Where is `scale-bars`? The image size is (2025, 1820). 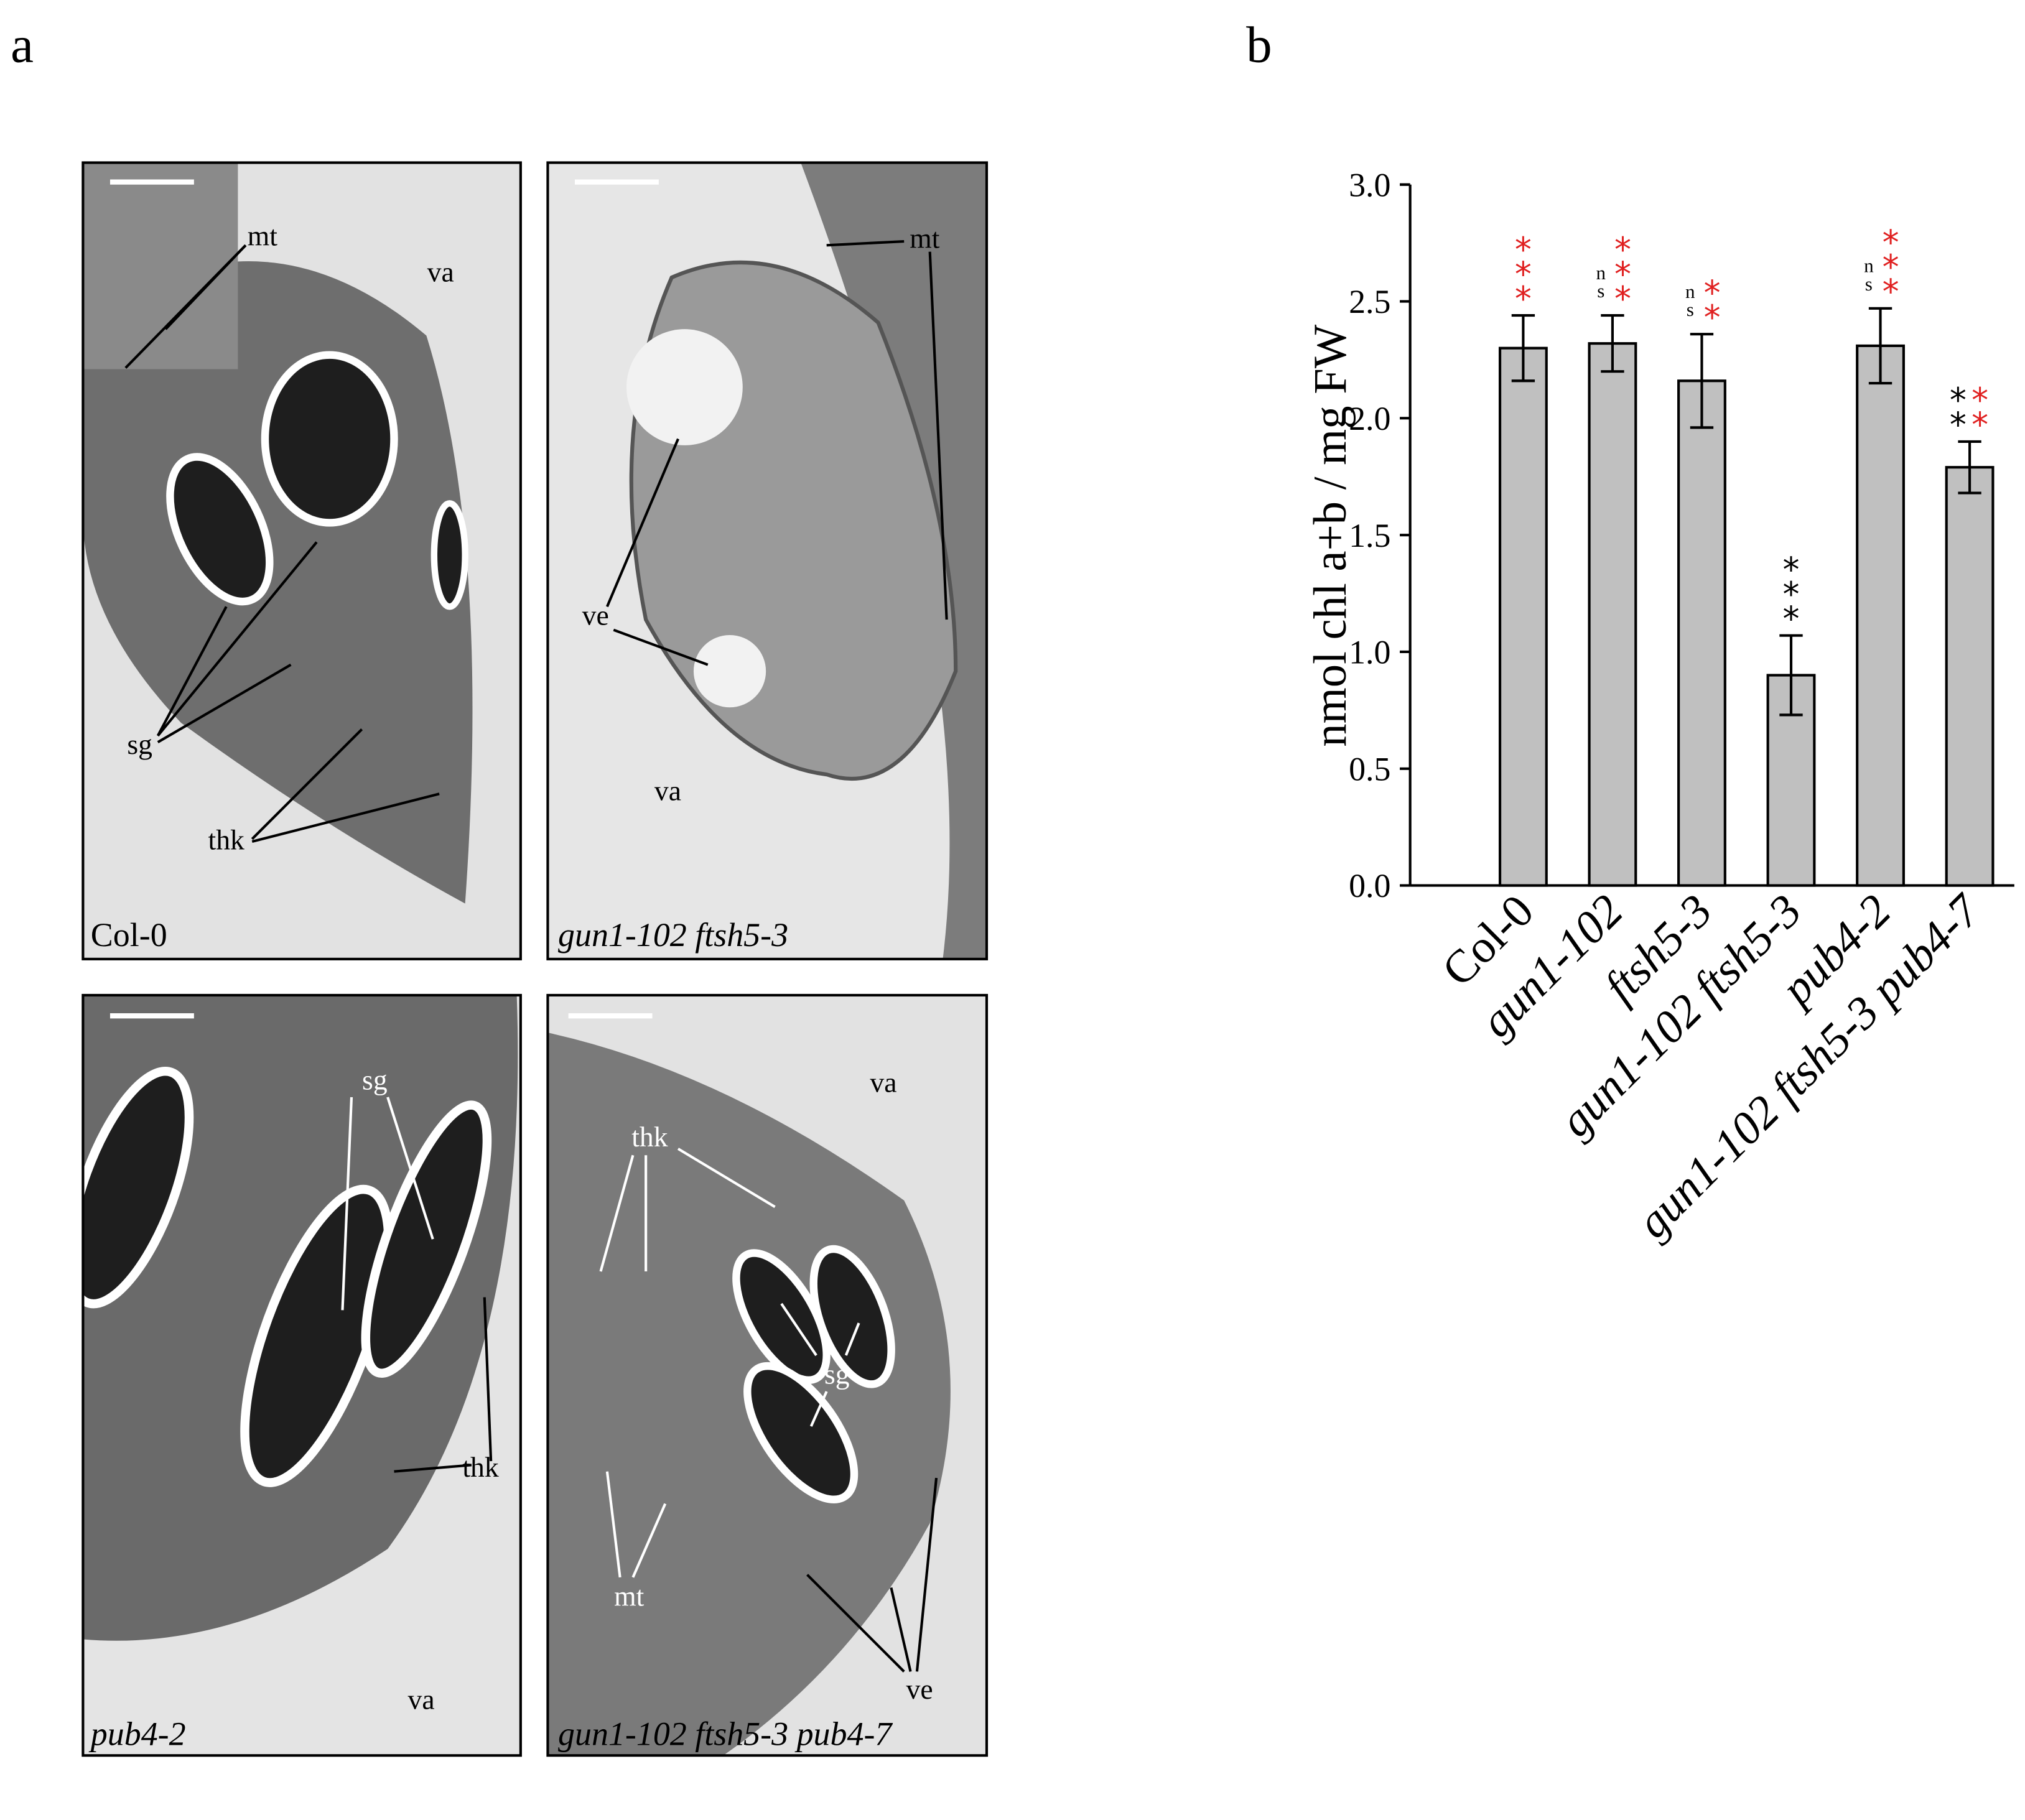 scale-bars is located at coordinates (384, 599).